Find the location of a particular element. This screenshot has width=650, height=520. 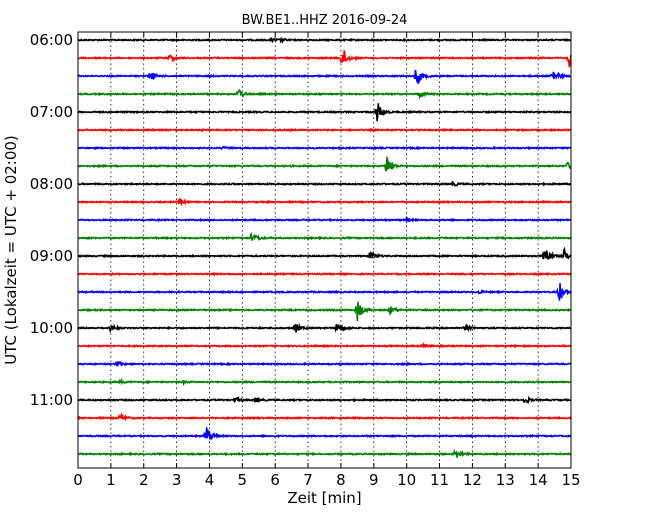

trace-06:45 is located at coordinates (324, 94).